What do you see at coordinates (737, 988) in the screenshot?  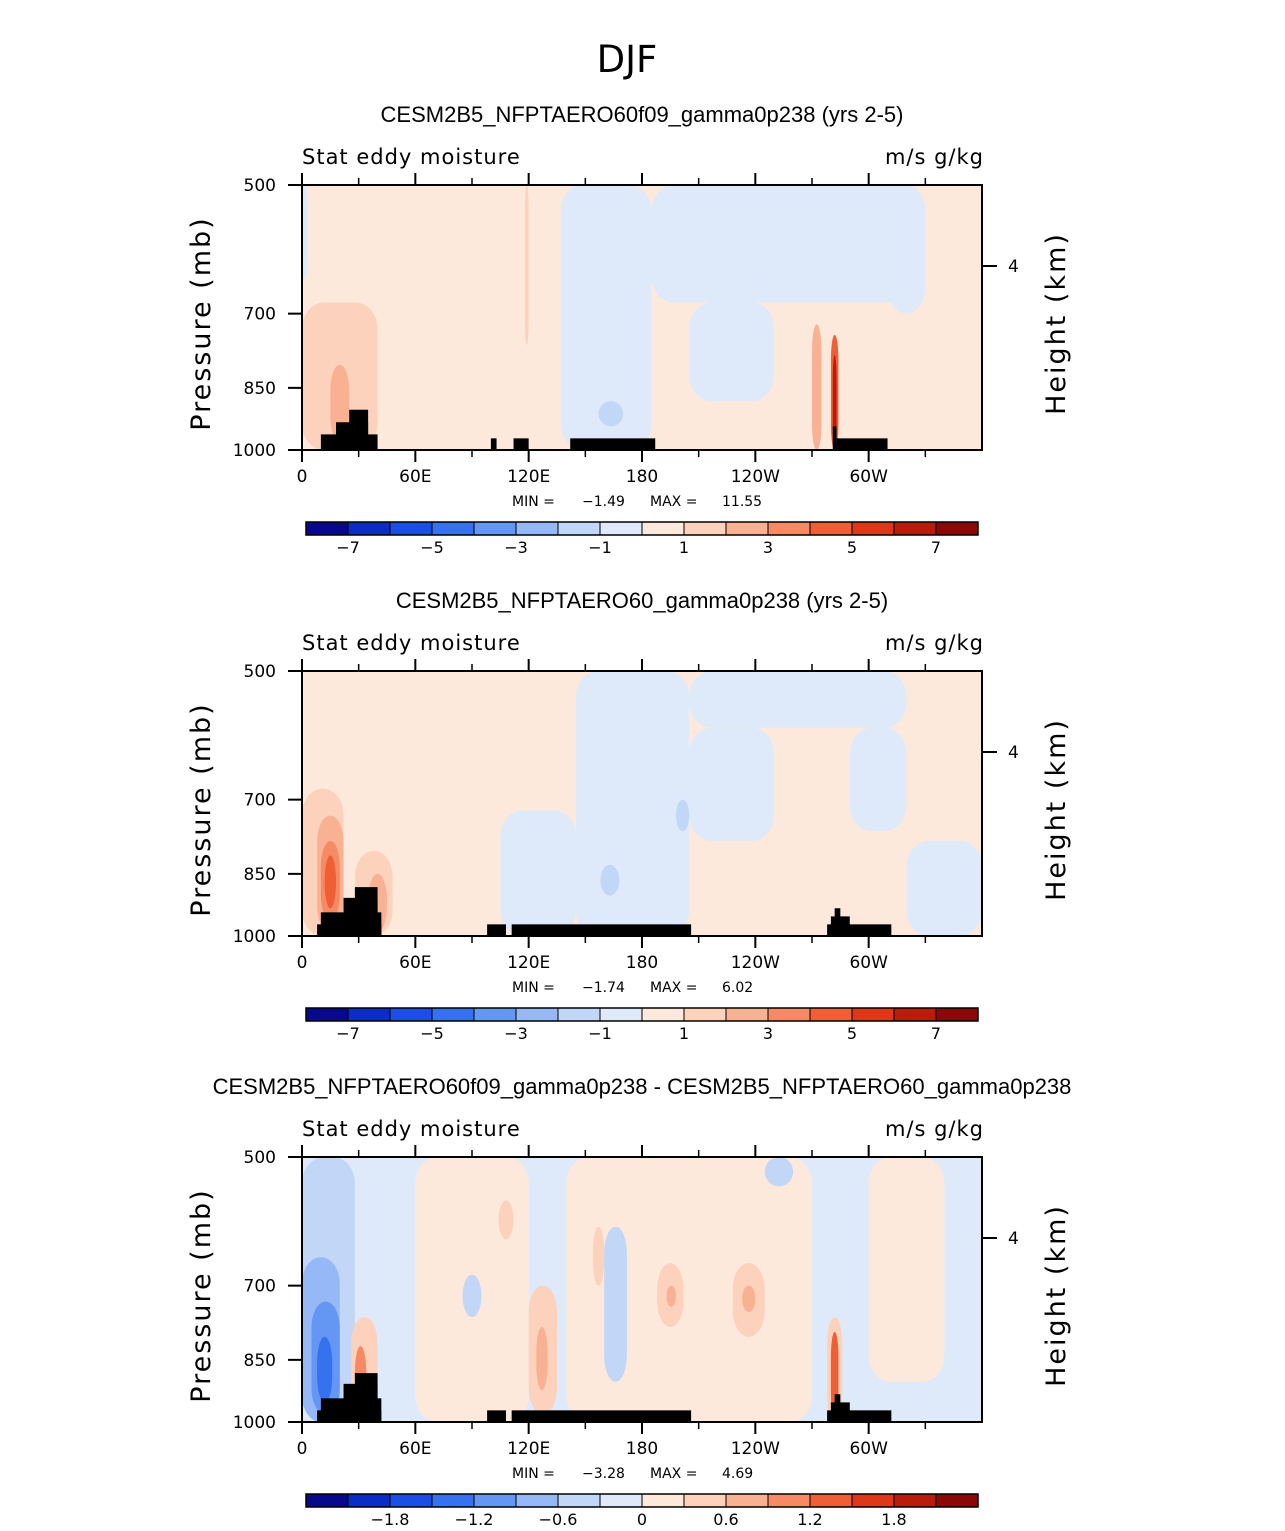 I see `max-value: 6.02` at bounding box center [737, 988].